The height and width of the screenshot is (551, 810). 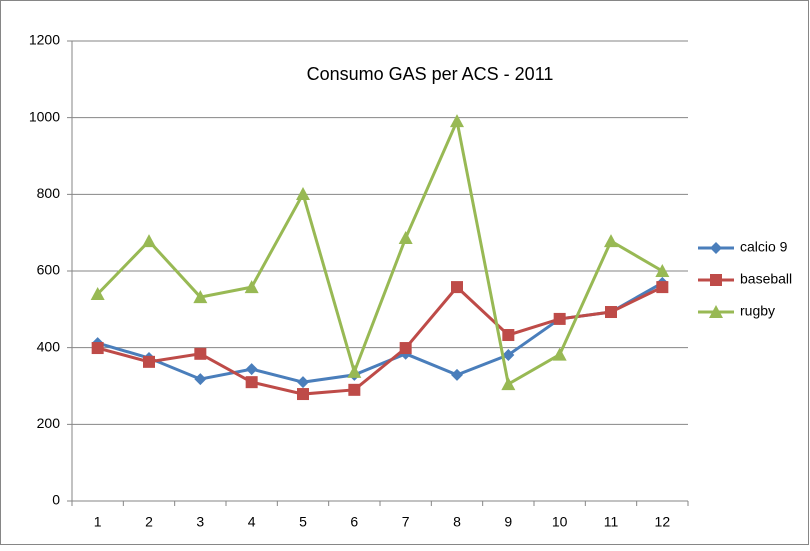 I want to click on legend-label: rugby, so click(x=757, y=311).